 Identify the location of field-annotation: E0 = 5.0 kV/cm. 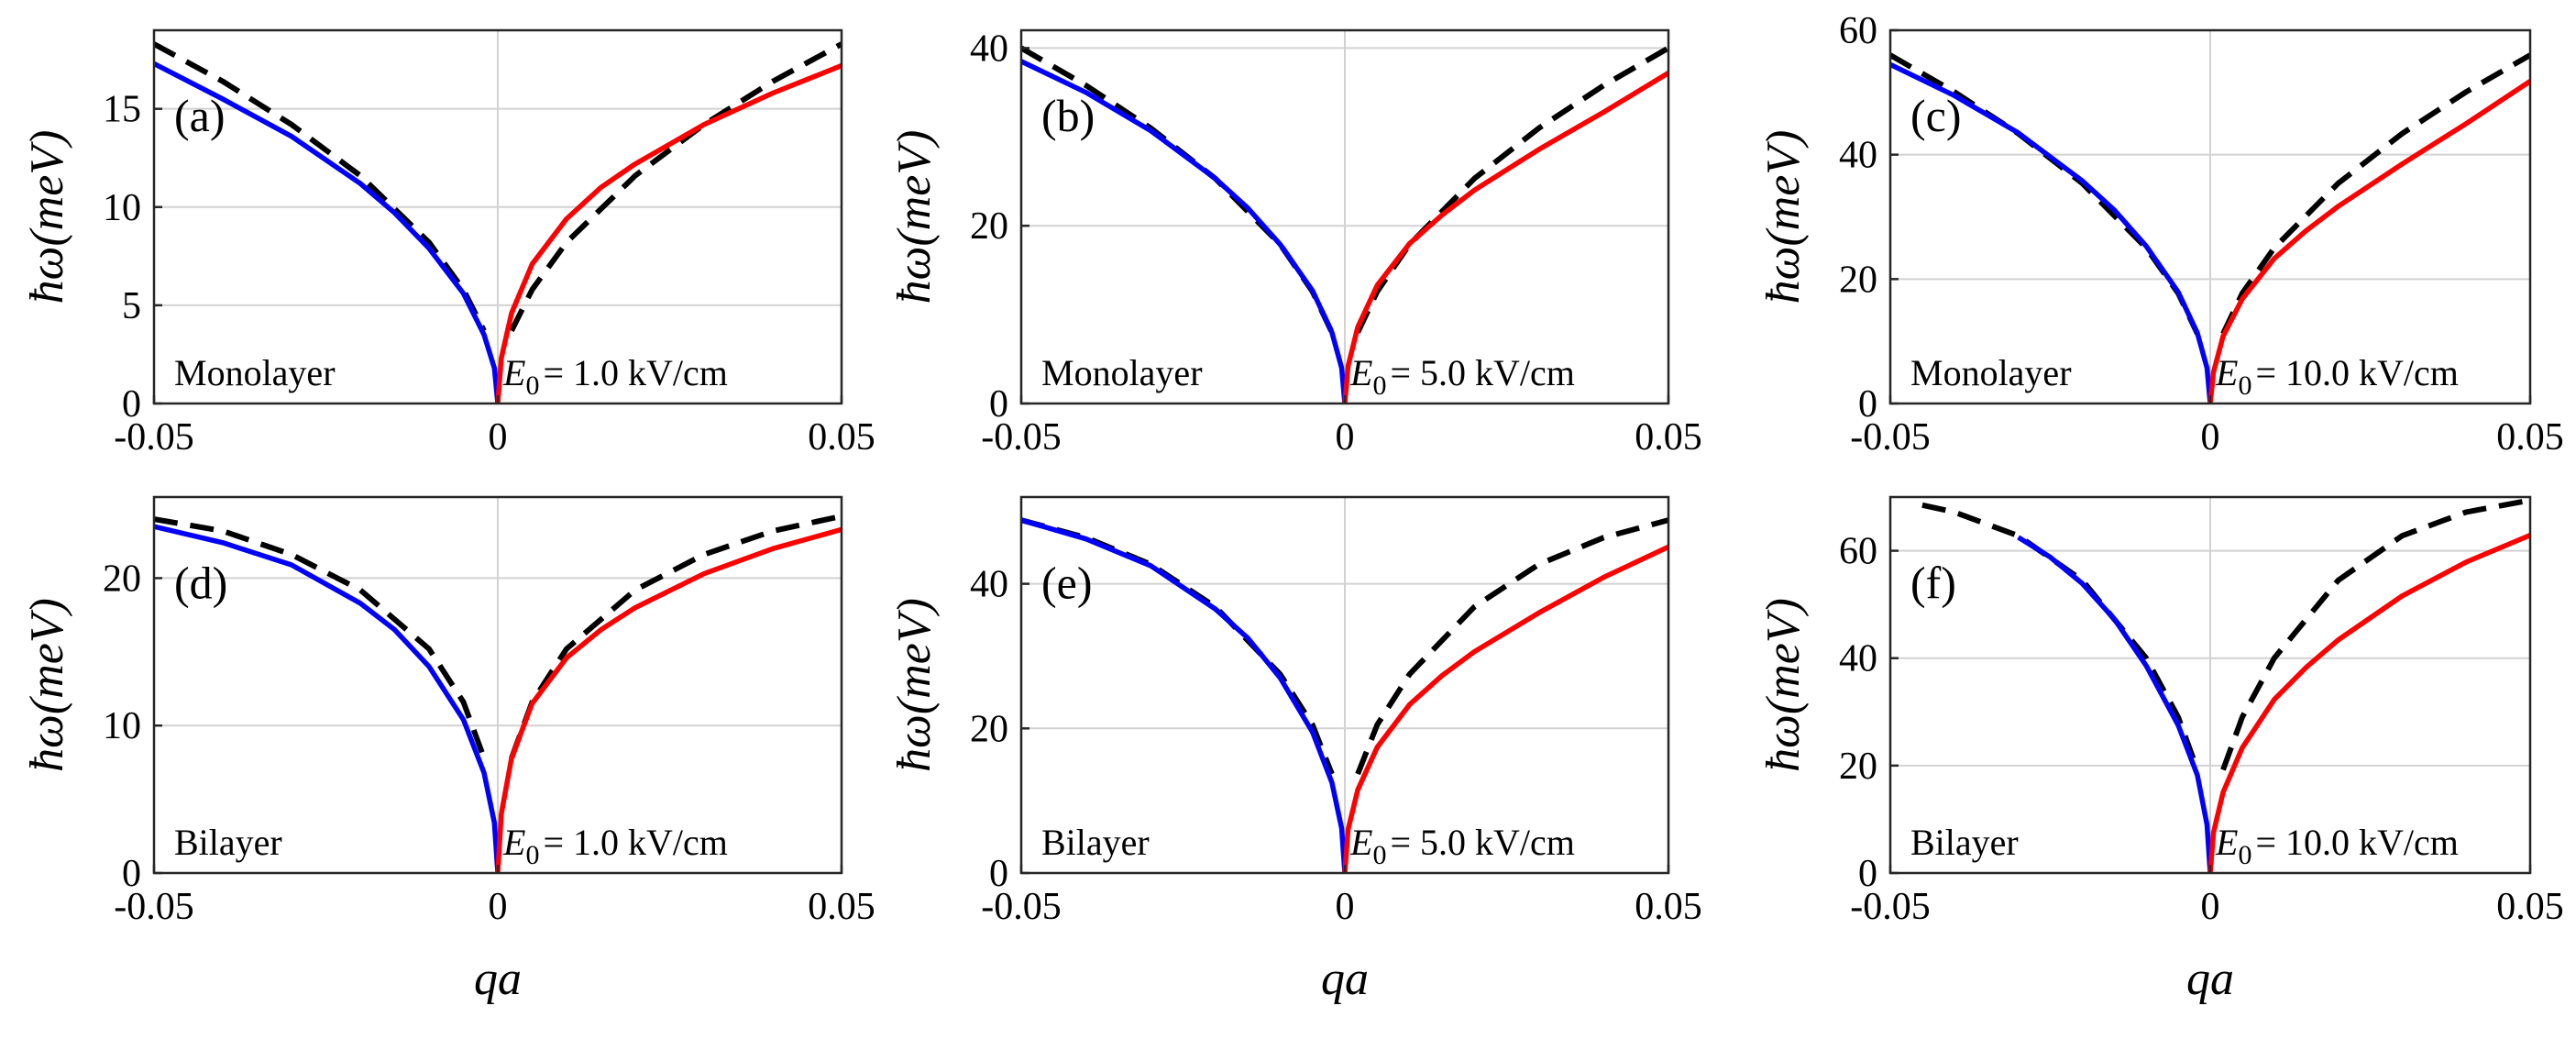
(1462, 376).